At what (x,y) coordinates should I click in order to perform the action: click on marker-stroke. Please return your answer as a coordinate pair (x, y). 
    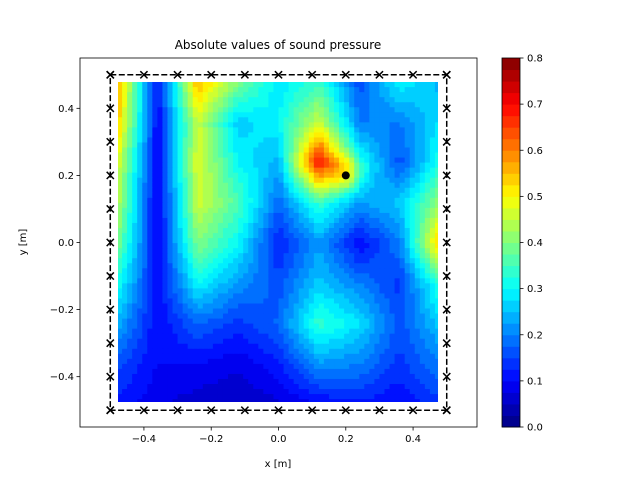
    Looking at the image, I should click on (446, 242).